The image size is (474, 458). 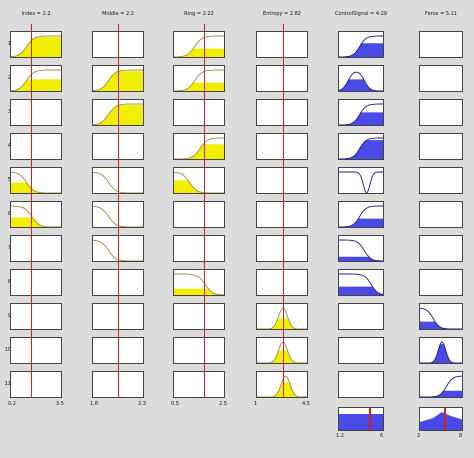 What do you see at coordinates (7, 384) in the screenshot?
I see `rule-number: 11` at bounding box center [7, 384].